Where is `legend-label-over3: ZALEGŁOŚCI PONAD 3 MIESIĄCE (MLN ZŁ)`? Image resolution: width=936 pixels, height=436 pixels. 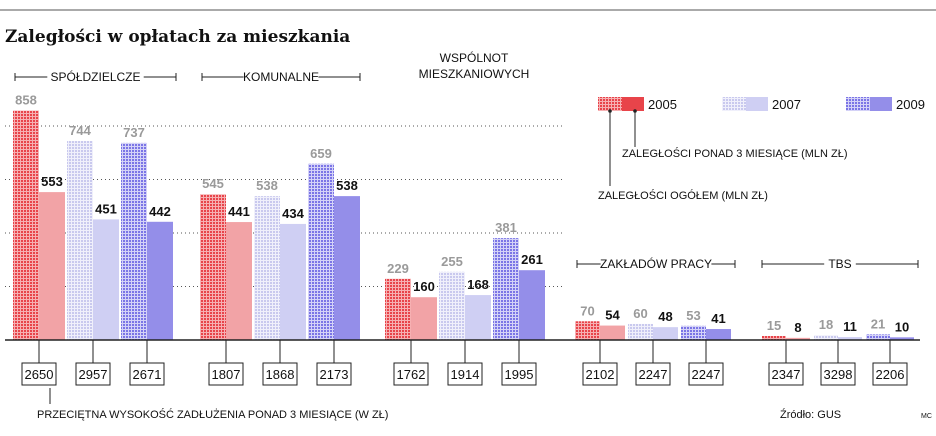
legend-label-over3: ZALEGŁOŚCI PONAD 3 MIESIĄCE (MLN ZŁ) is located at coordinates (735, 153).